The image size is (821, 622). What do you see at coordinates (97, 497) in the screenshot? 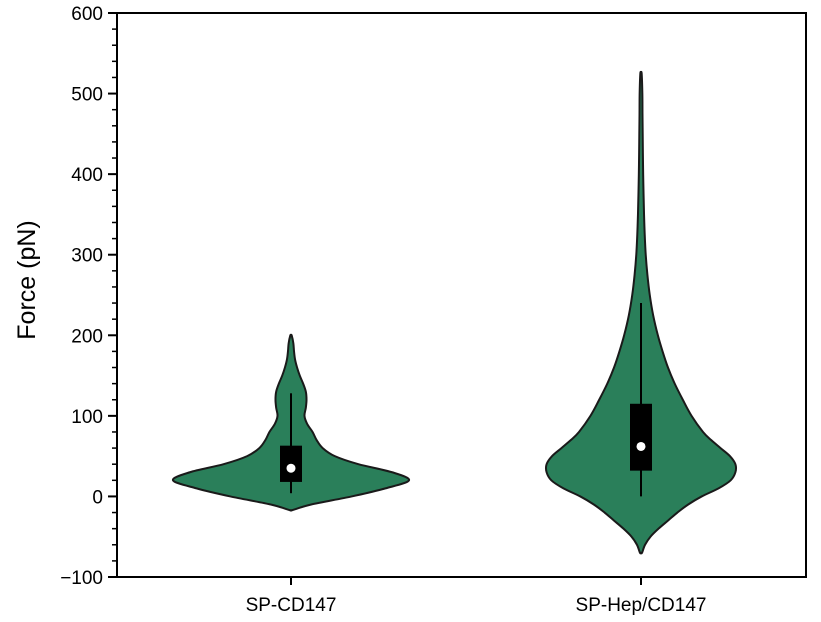
I see `y-tick-label: 0` at bounding box center [97, 497].